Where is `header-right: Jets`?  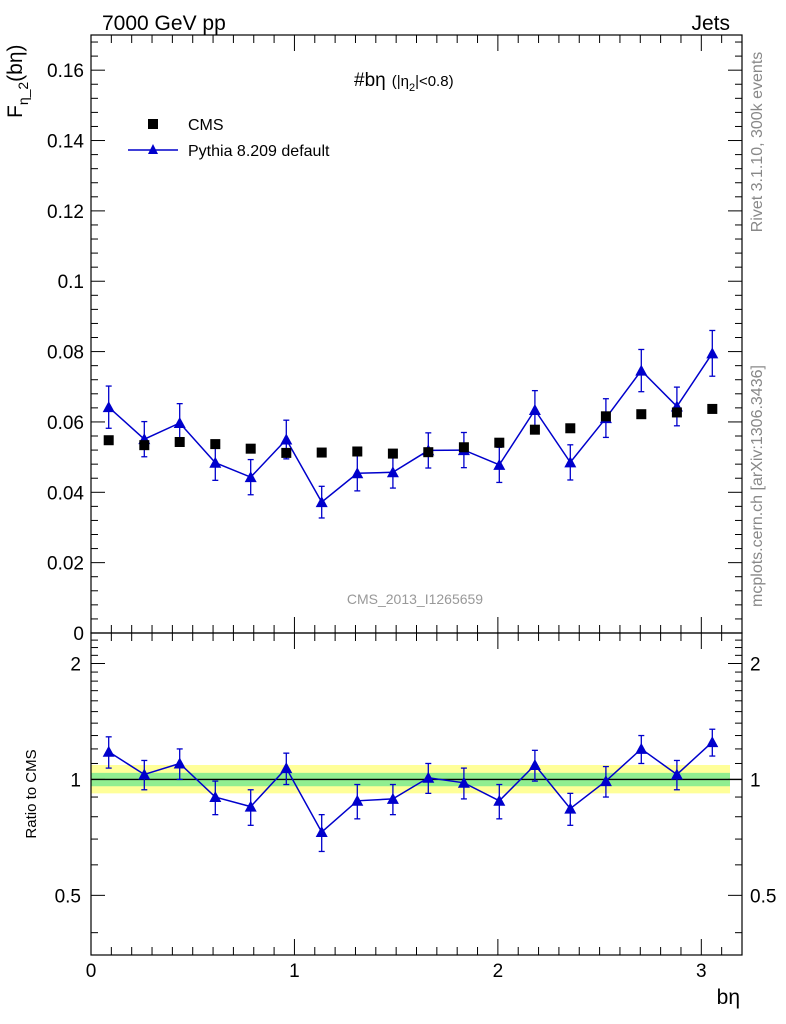
header-right: Jets is located at coordinates (710, 23).